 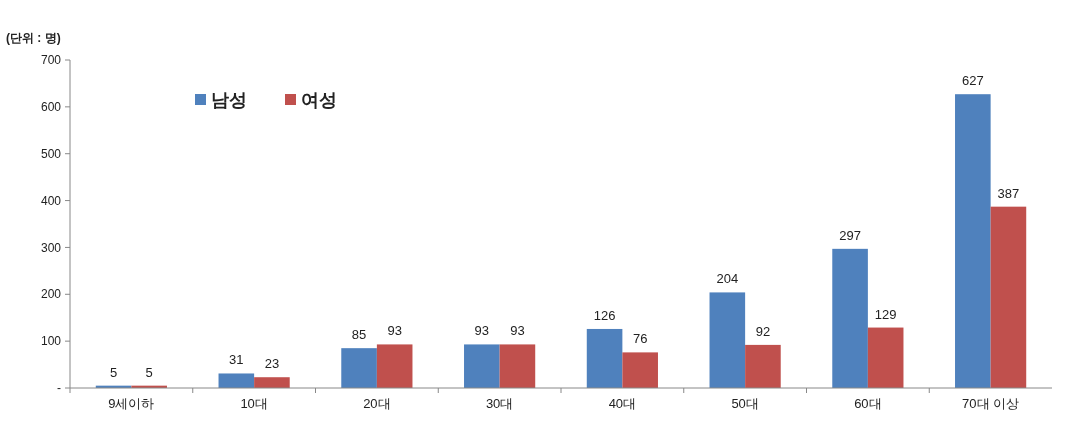 What do you see at coordinates (51, 153) in the screenshot?
I see `y-tick-label: 500` at bounding box center [51, 153].